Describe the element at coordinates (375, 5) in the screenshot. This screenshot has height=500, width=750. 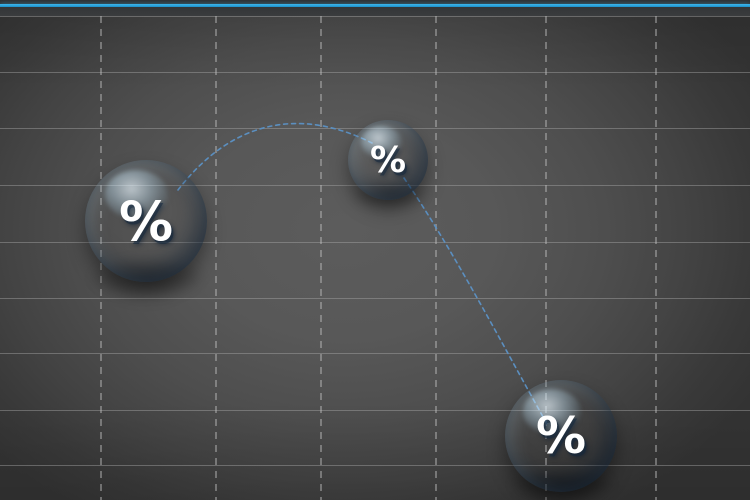
I see `accent-line` at that location.